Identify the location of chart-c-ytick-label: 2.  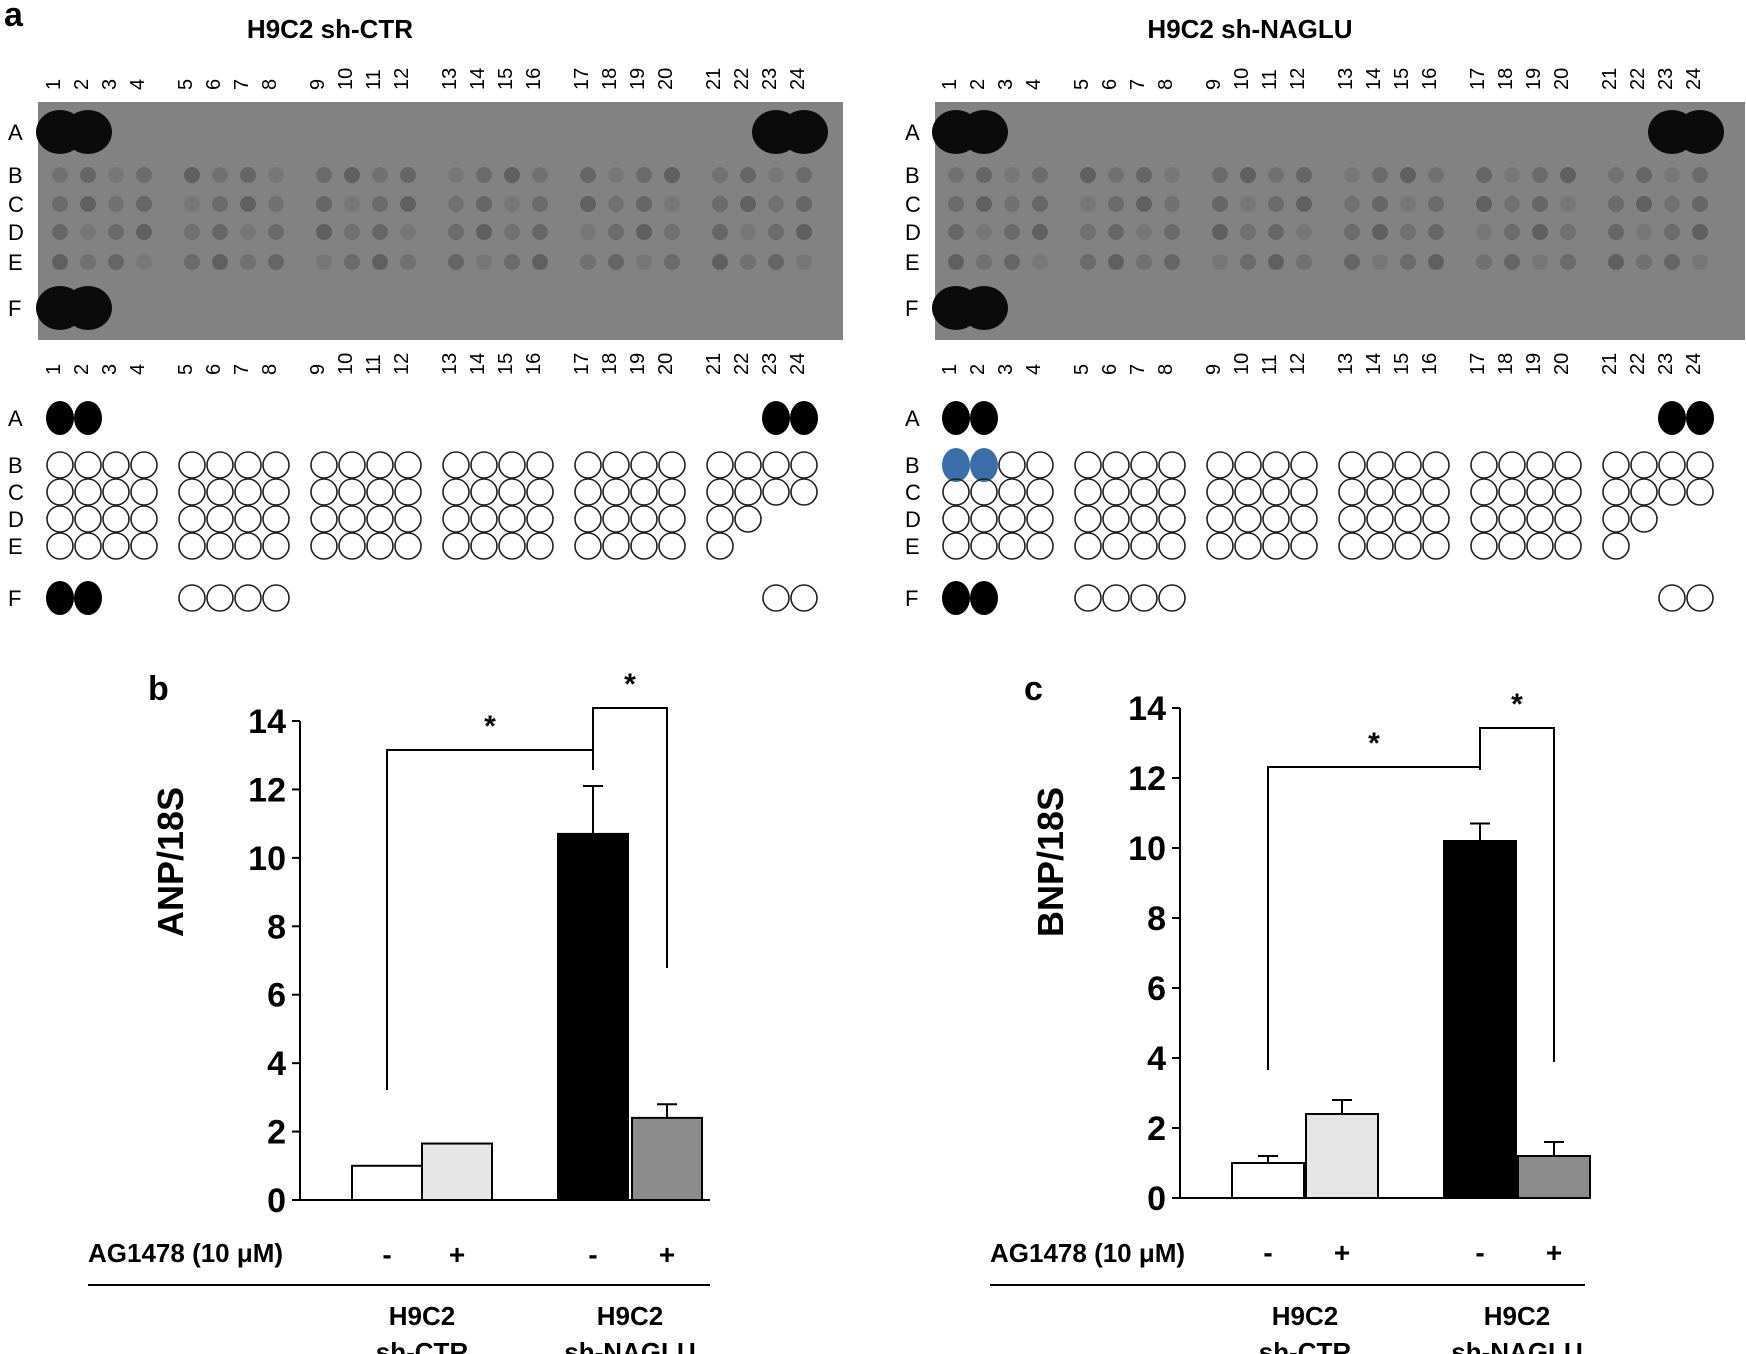
(1156, 1129).